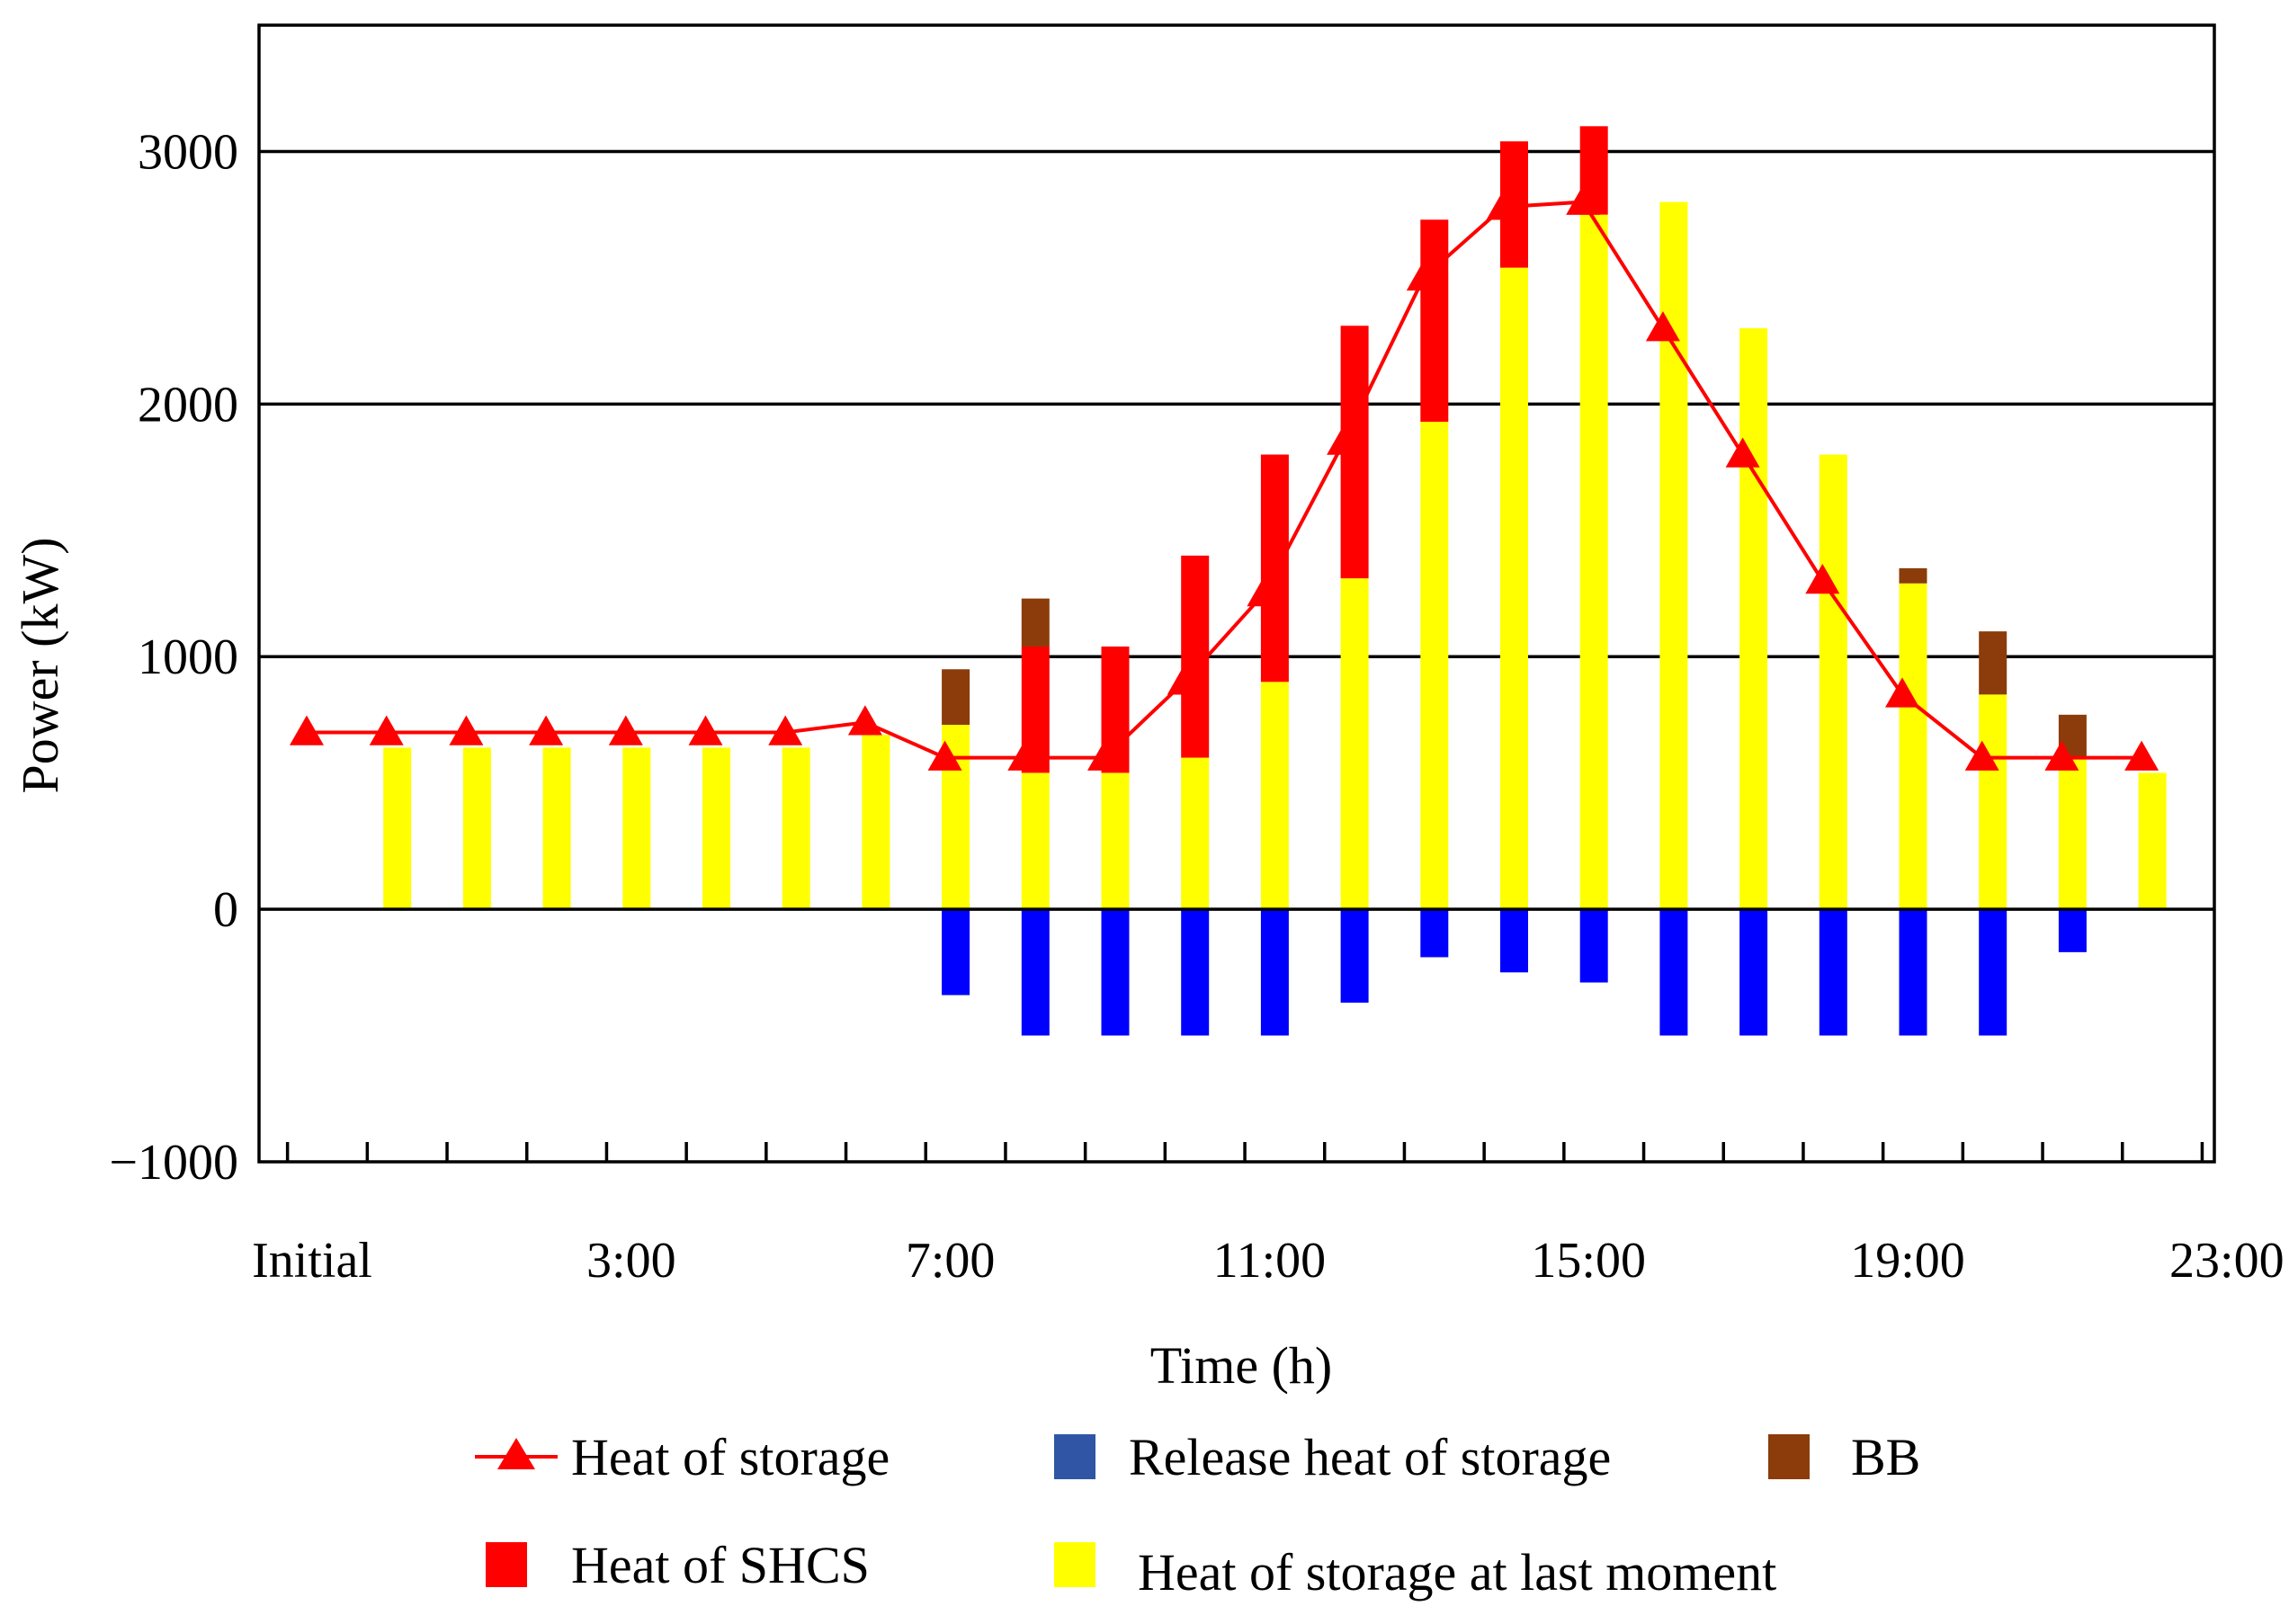 This screenshot has width=2289, height=1624. What do you see at coordinates (188, 152) in the screenshot?
I see `y-tick-label: 3000` at bounding box center [188, 152].